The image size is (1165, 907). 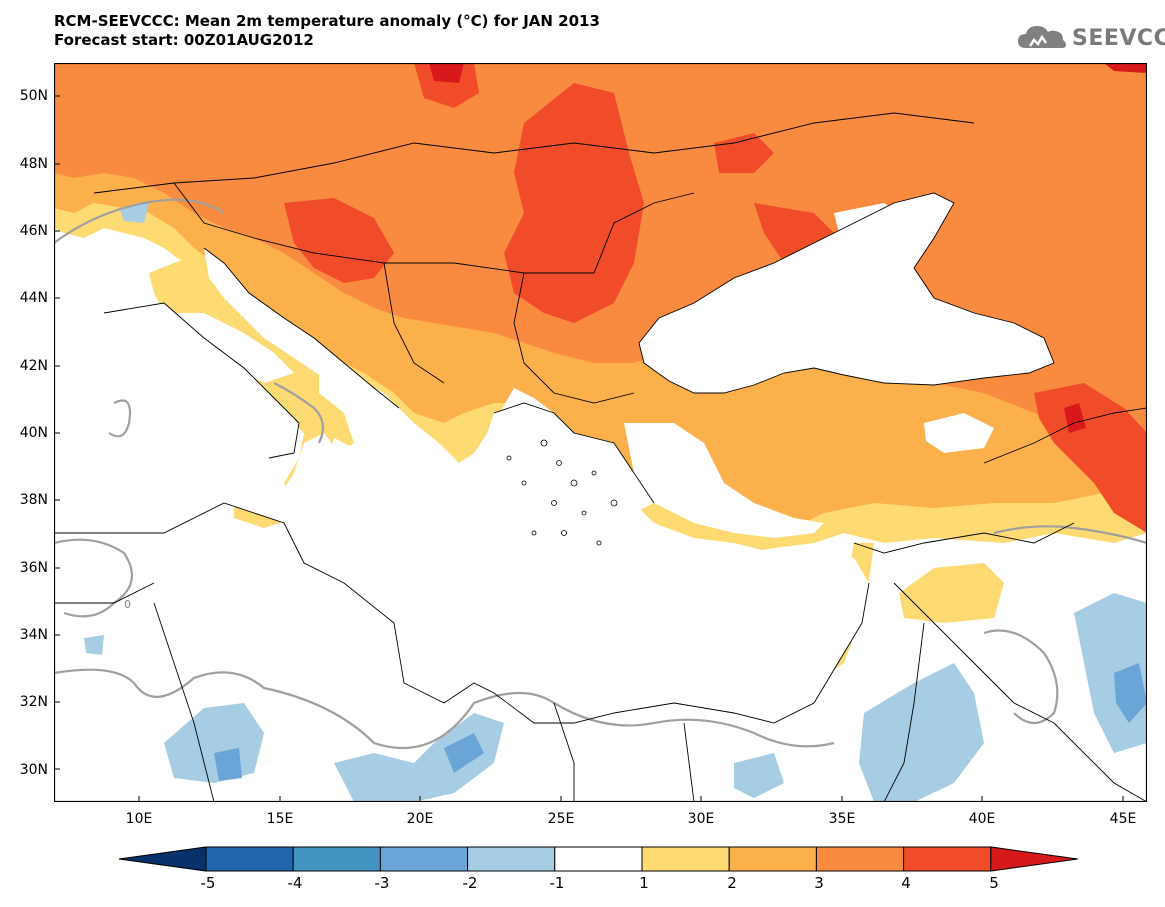 I want to click on colorbar-label-neg2: -2, so click(x=470, y=883).